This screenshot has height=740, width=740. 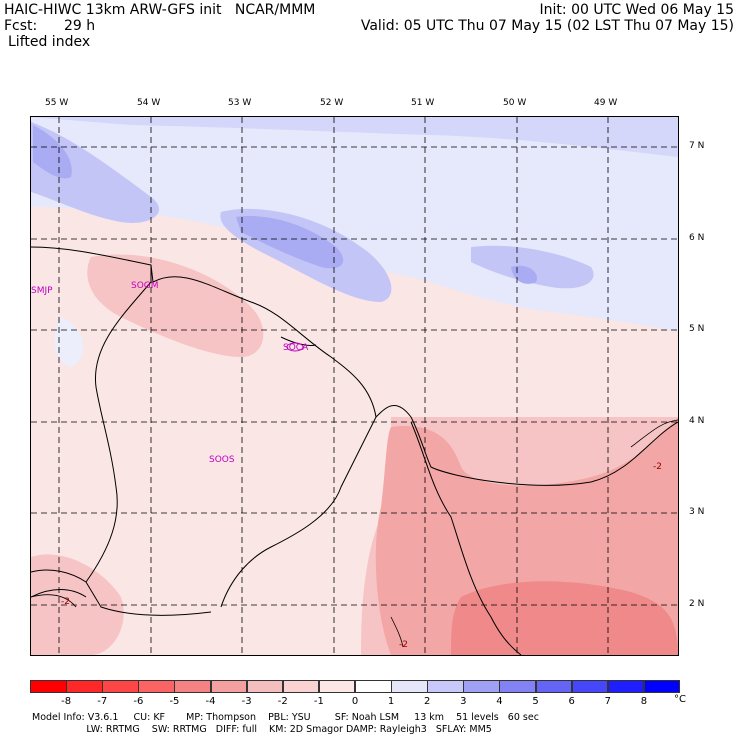 What do you see at coordinates (240, 103) in the screenshot?
I see `lon-label: 53 W` at bounding box center [240, 103].